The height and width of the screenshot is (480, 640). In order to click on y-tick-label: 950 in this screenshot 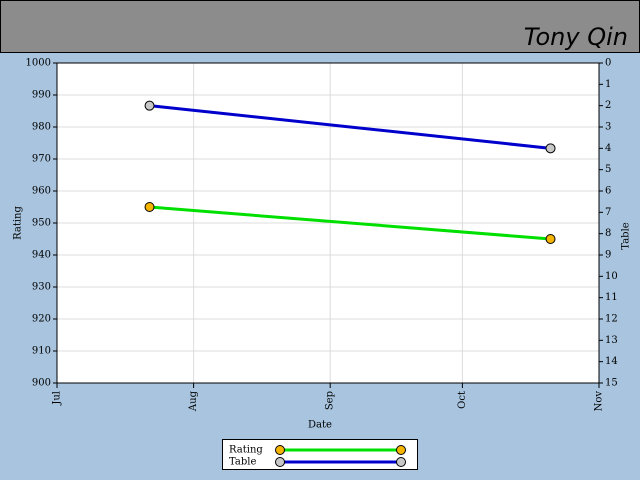, I will do `click(41, 223)`.